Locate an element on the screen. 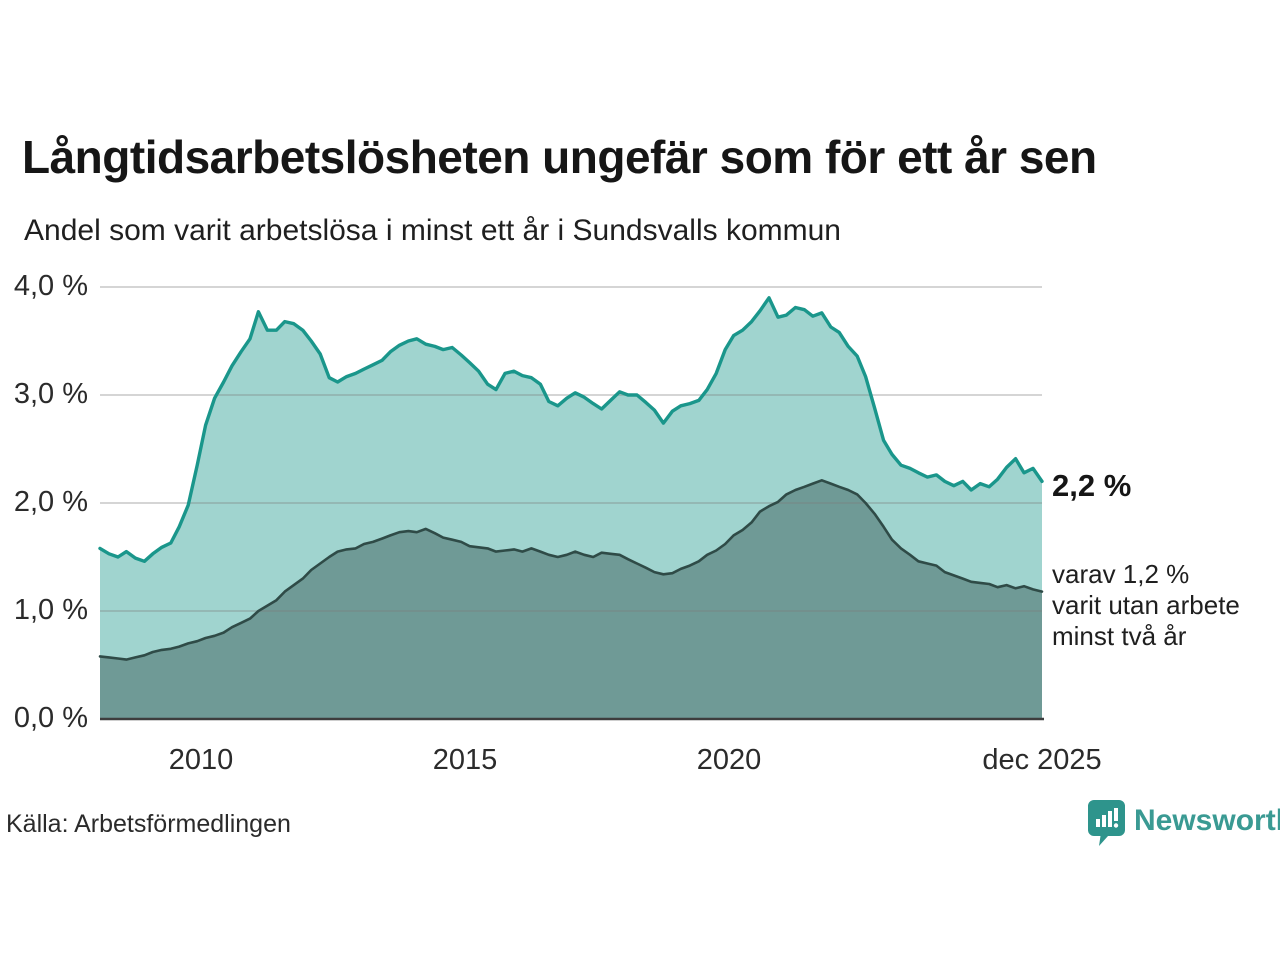 This screenshot has width=1280, height=960. x-tick-label: 2020 is located at coordinates (729, 760).